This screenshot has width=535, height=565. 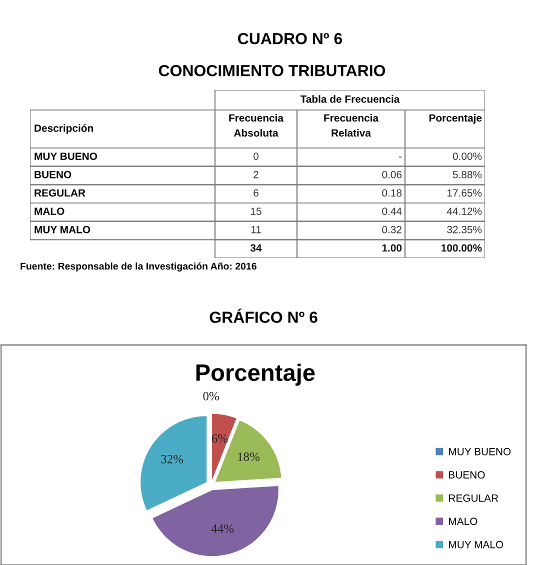 What do you see at coordinates (138, 267) in the screenshot?
I see `source-note: Fuente: Responsable de la Investigación Año: 2016` at bounding box center [138, 267].